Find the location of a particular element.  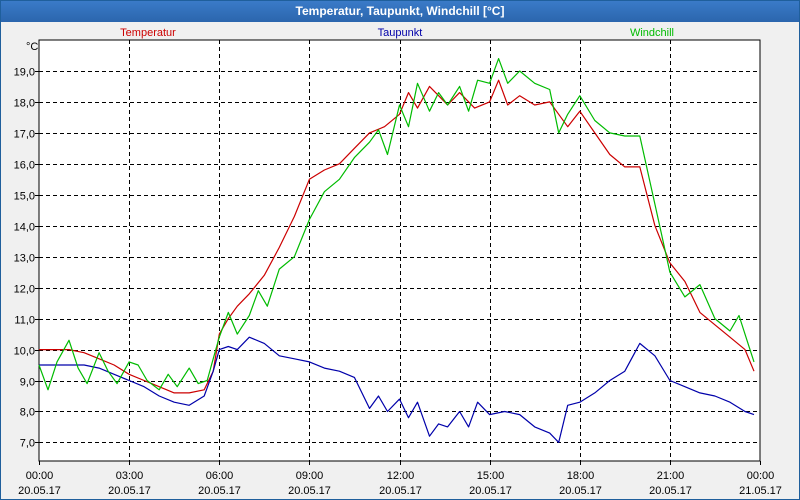

x-tick-date: 21.05.17 is located at coordinates (760, 491).